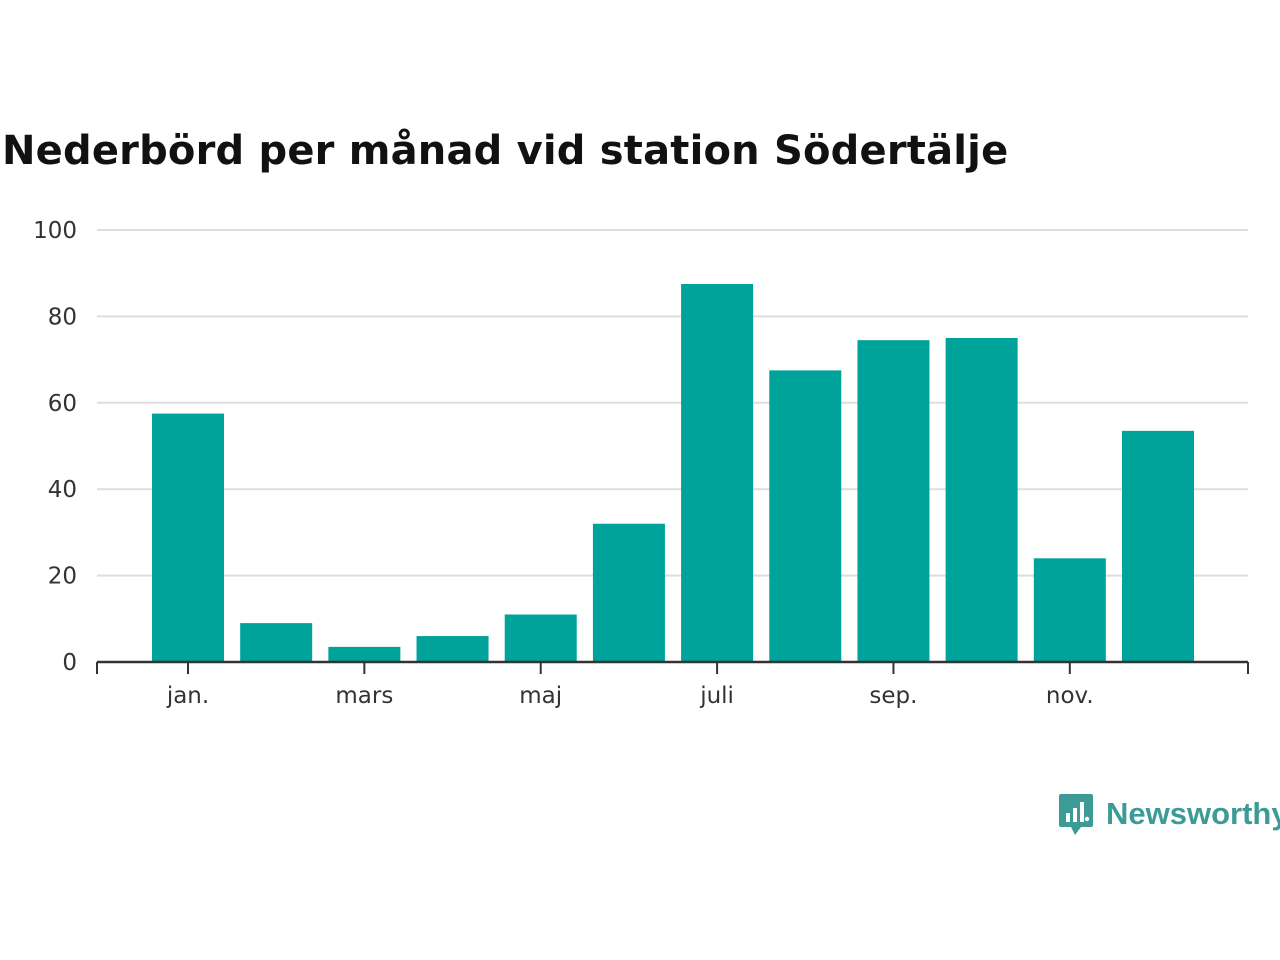  I want to click on x-tick-label: maj, so click(540, 696).